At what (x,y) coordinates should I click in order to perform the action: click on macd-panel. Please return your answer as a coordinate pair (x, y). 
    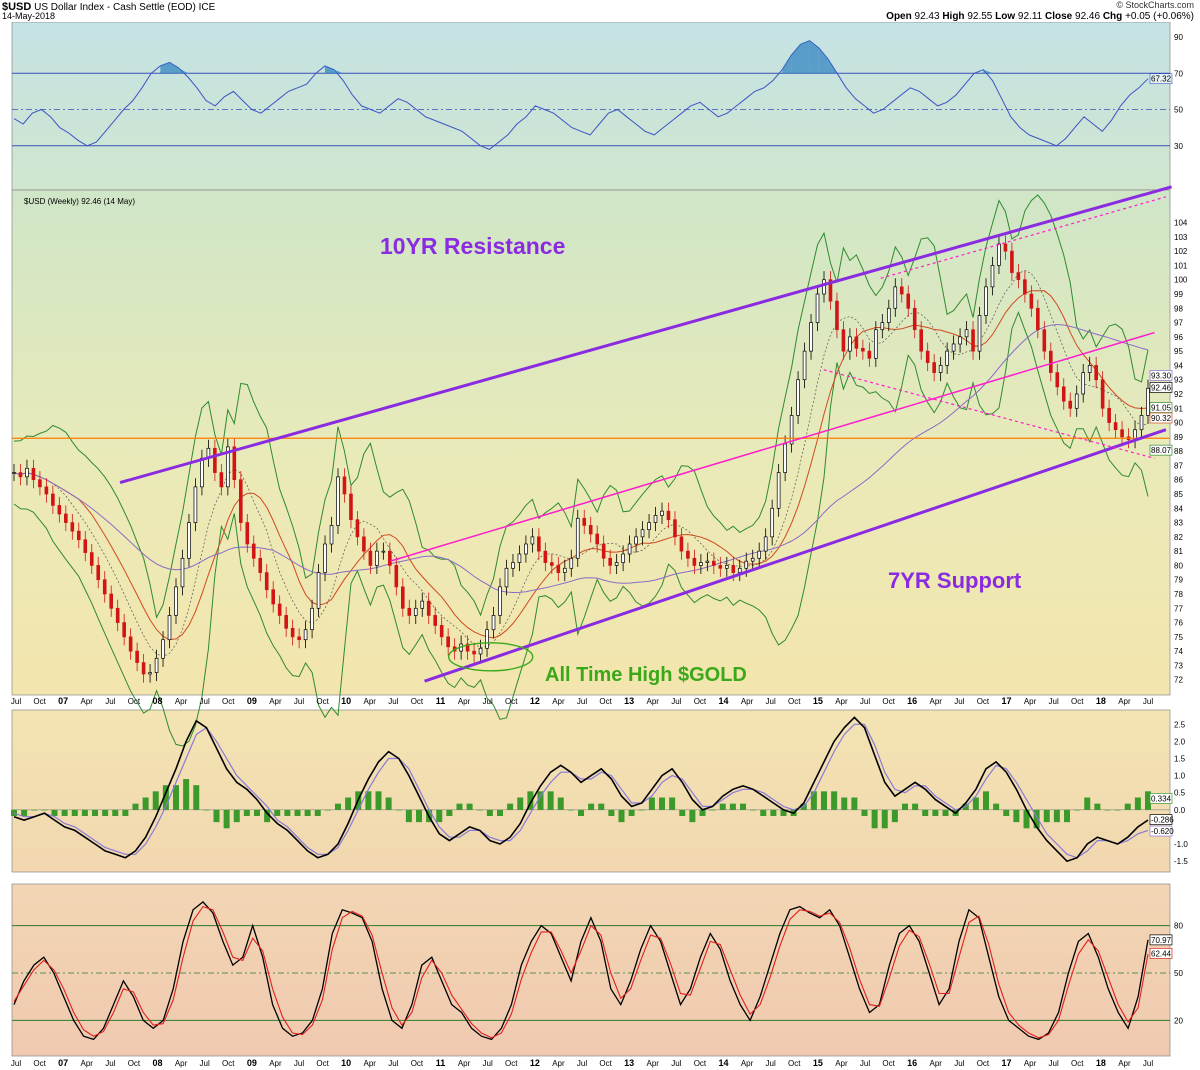
    Looking at the image, I should click on (591, 791).